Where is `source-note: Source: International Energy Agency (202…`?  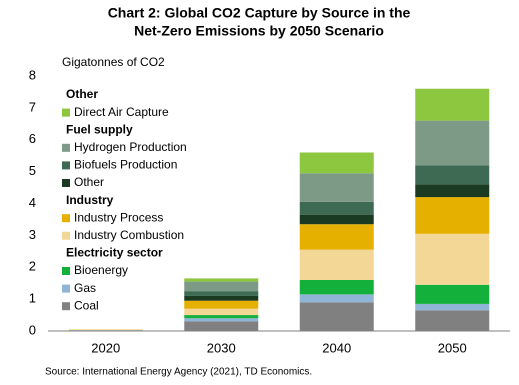
source-note: Source: International Energy Agency (202… is located at coordinates (178, 372).